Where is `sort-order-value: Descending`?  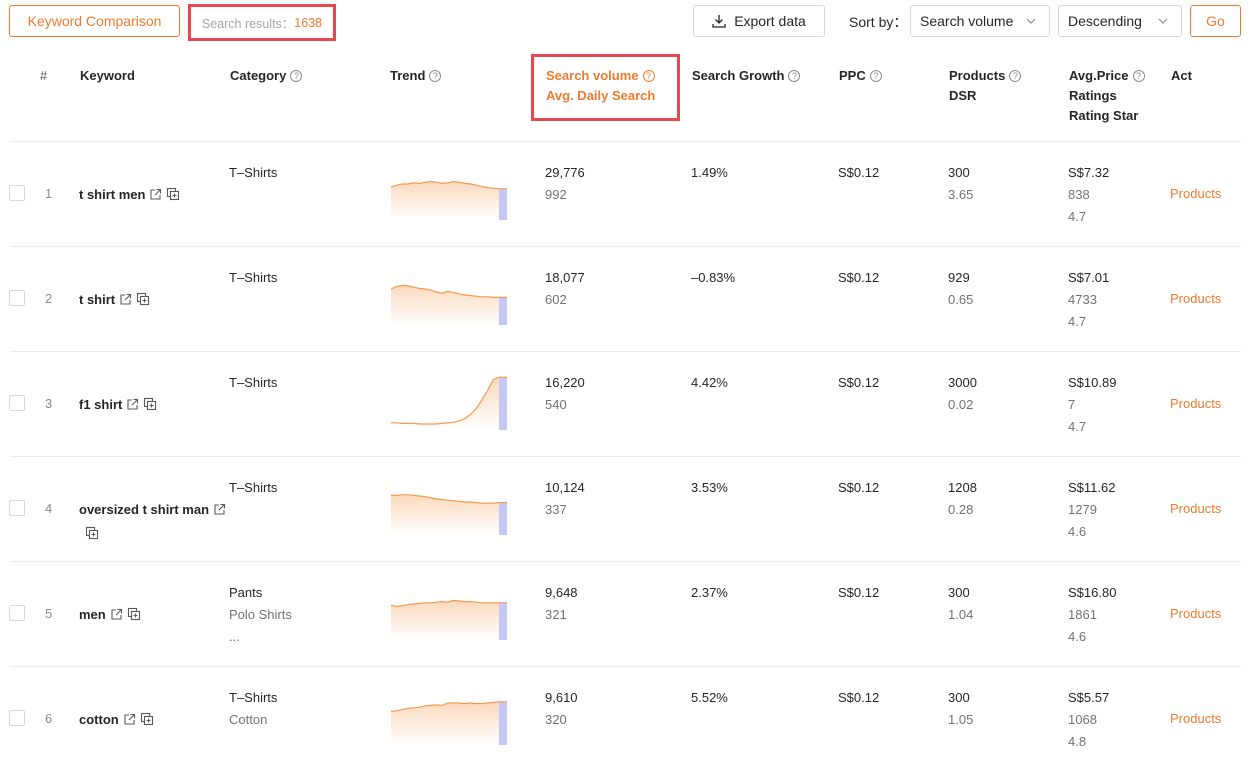
sort-order-value: Descending is located at coordinates (1105, 21).